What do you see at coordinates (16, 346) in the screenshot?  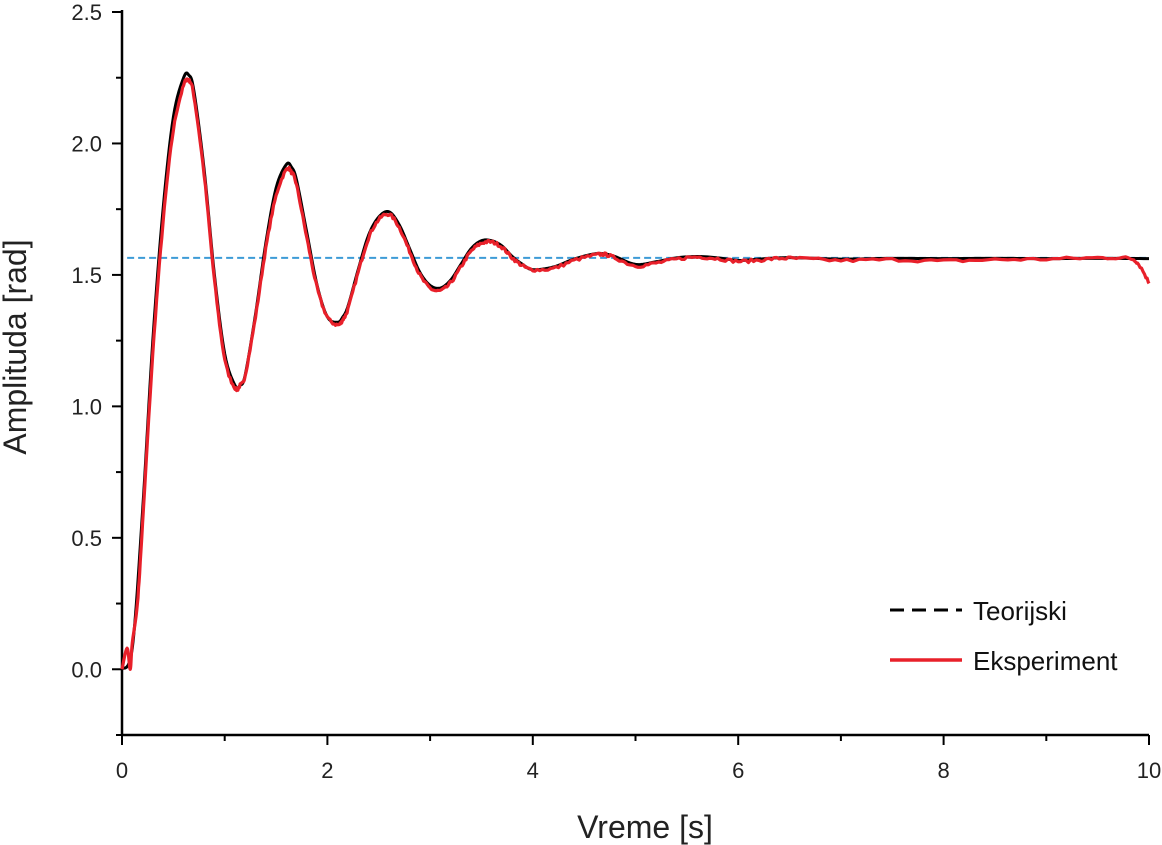 I see `y-axis-label: Amplituda [rad]` at bounding box center [16, 346].